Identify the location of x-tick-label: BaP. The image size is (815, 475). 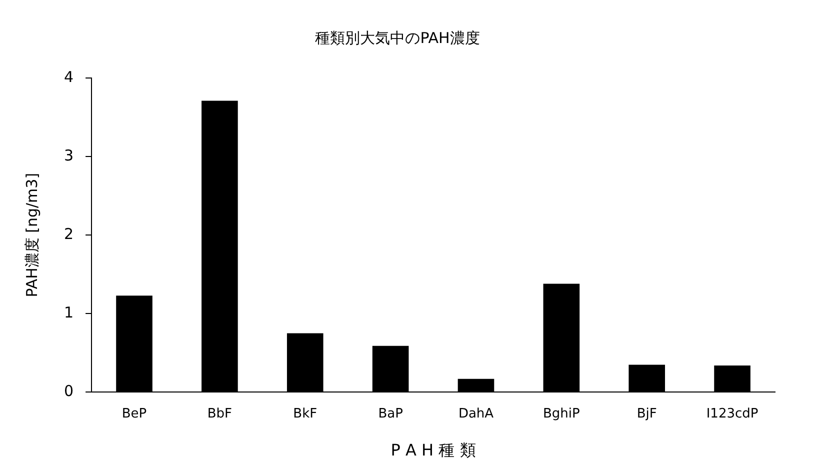
(391, 414).